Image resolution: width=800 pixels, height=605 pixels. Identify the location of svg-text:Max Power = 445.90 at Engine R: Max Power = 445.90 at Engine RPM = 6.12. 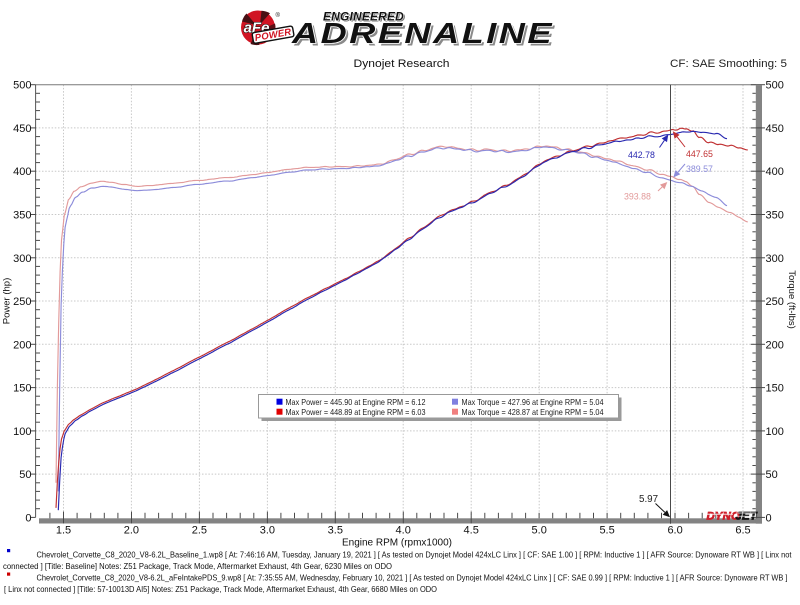
(356, 402).